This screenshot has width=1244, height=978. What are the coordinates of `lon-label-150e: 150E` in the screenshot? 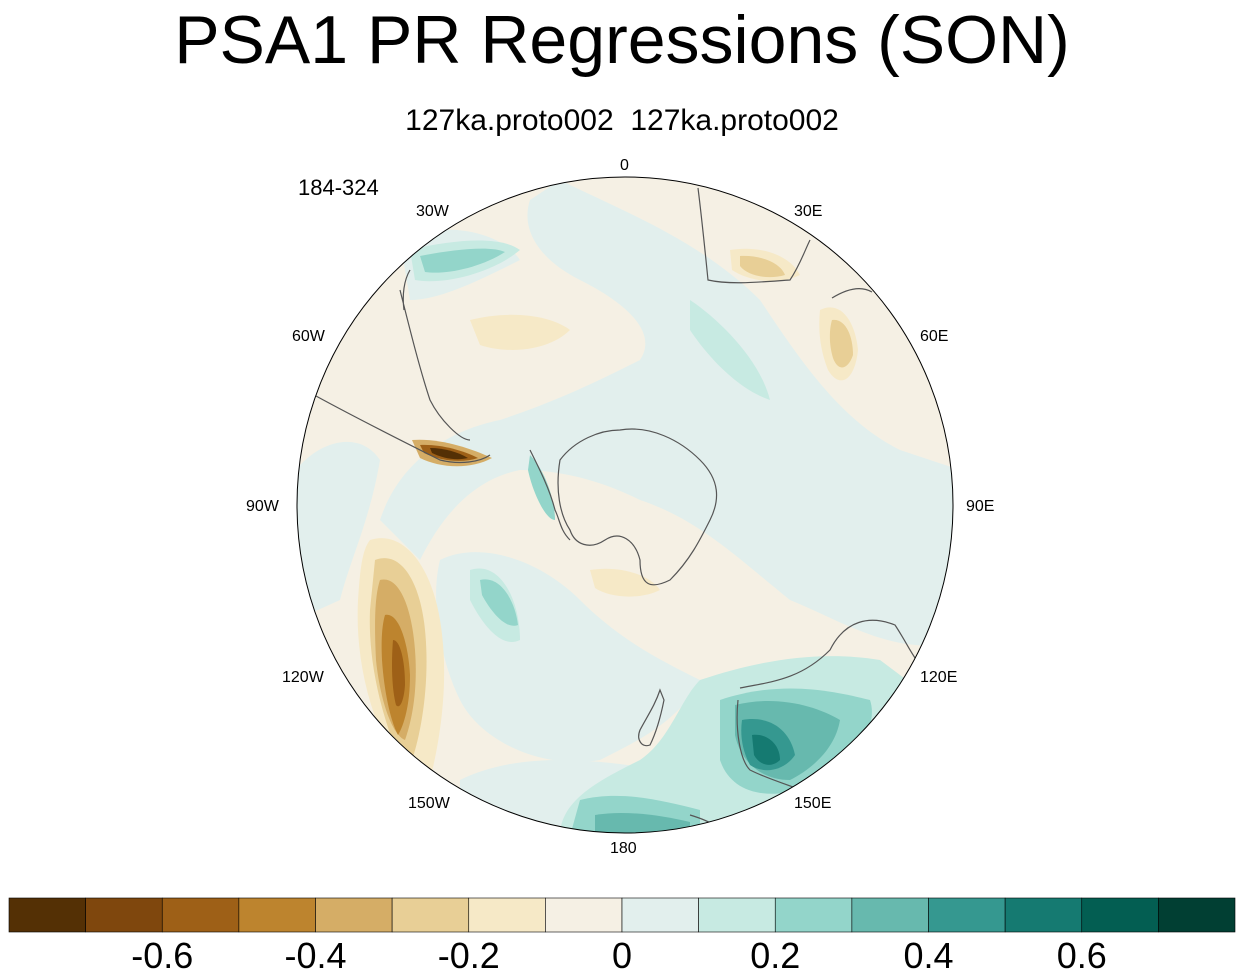 It's located at (813, 803).